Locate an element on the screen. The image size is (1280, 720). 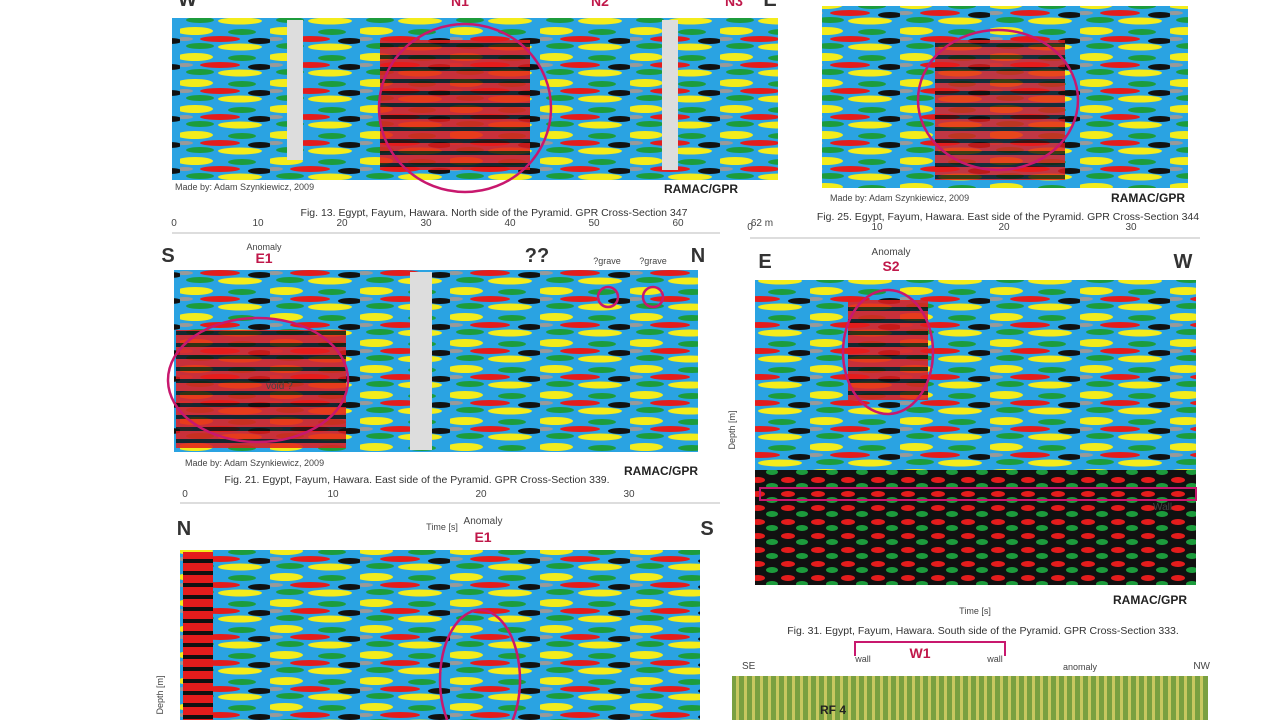
scale-label: 50 is located at coordinates (594, 223).